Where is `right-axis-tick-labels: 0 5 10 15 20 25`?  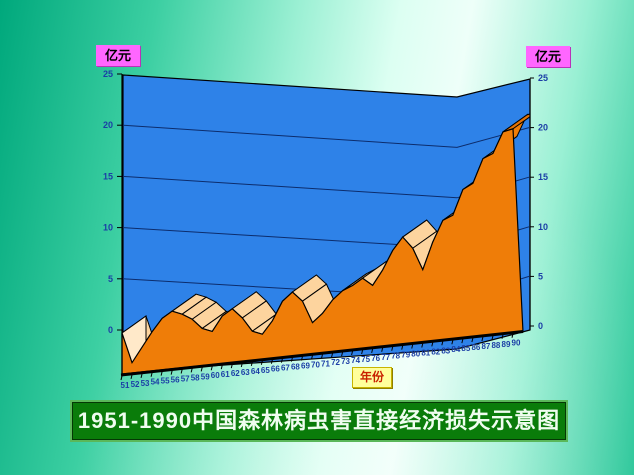 right-axis-tick-labels: 0 5 10 15 20 25 is located at coordinates (539, 202).